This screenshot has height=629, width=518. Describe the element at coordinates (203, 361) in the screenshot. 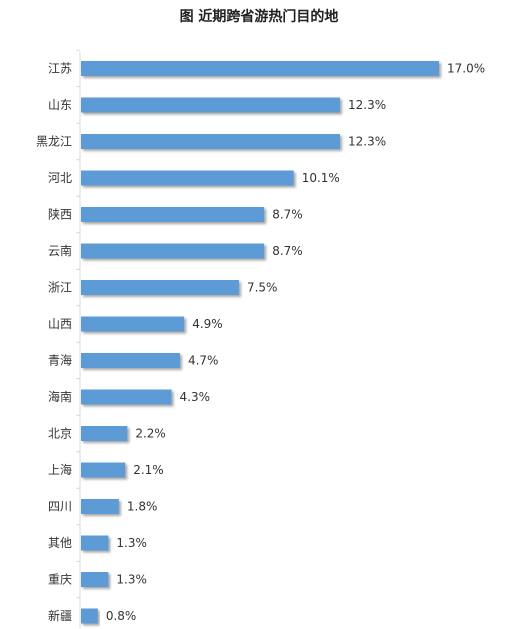

I see `data-label: 4.7%` at that location.